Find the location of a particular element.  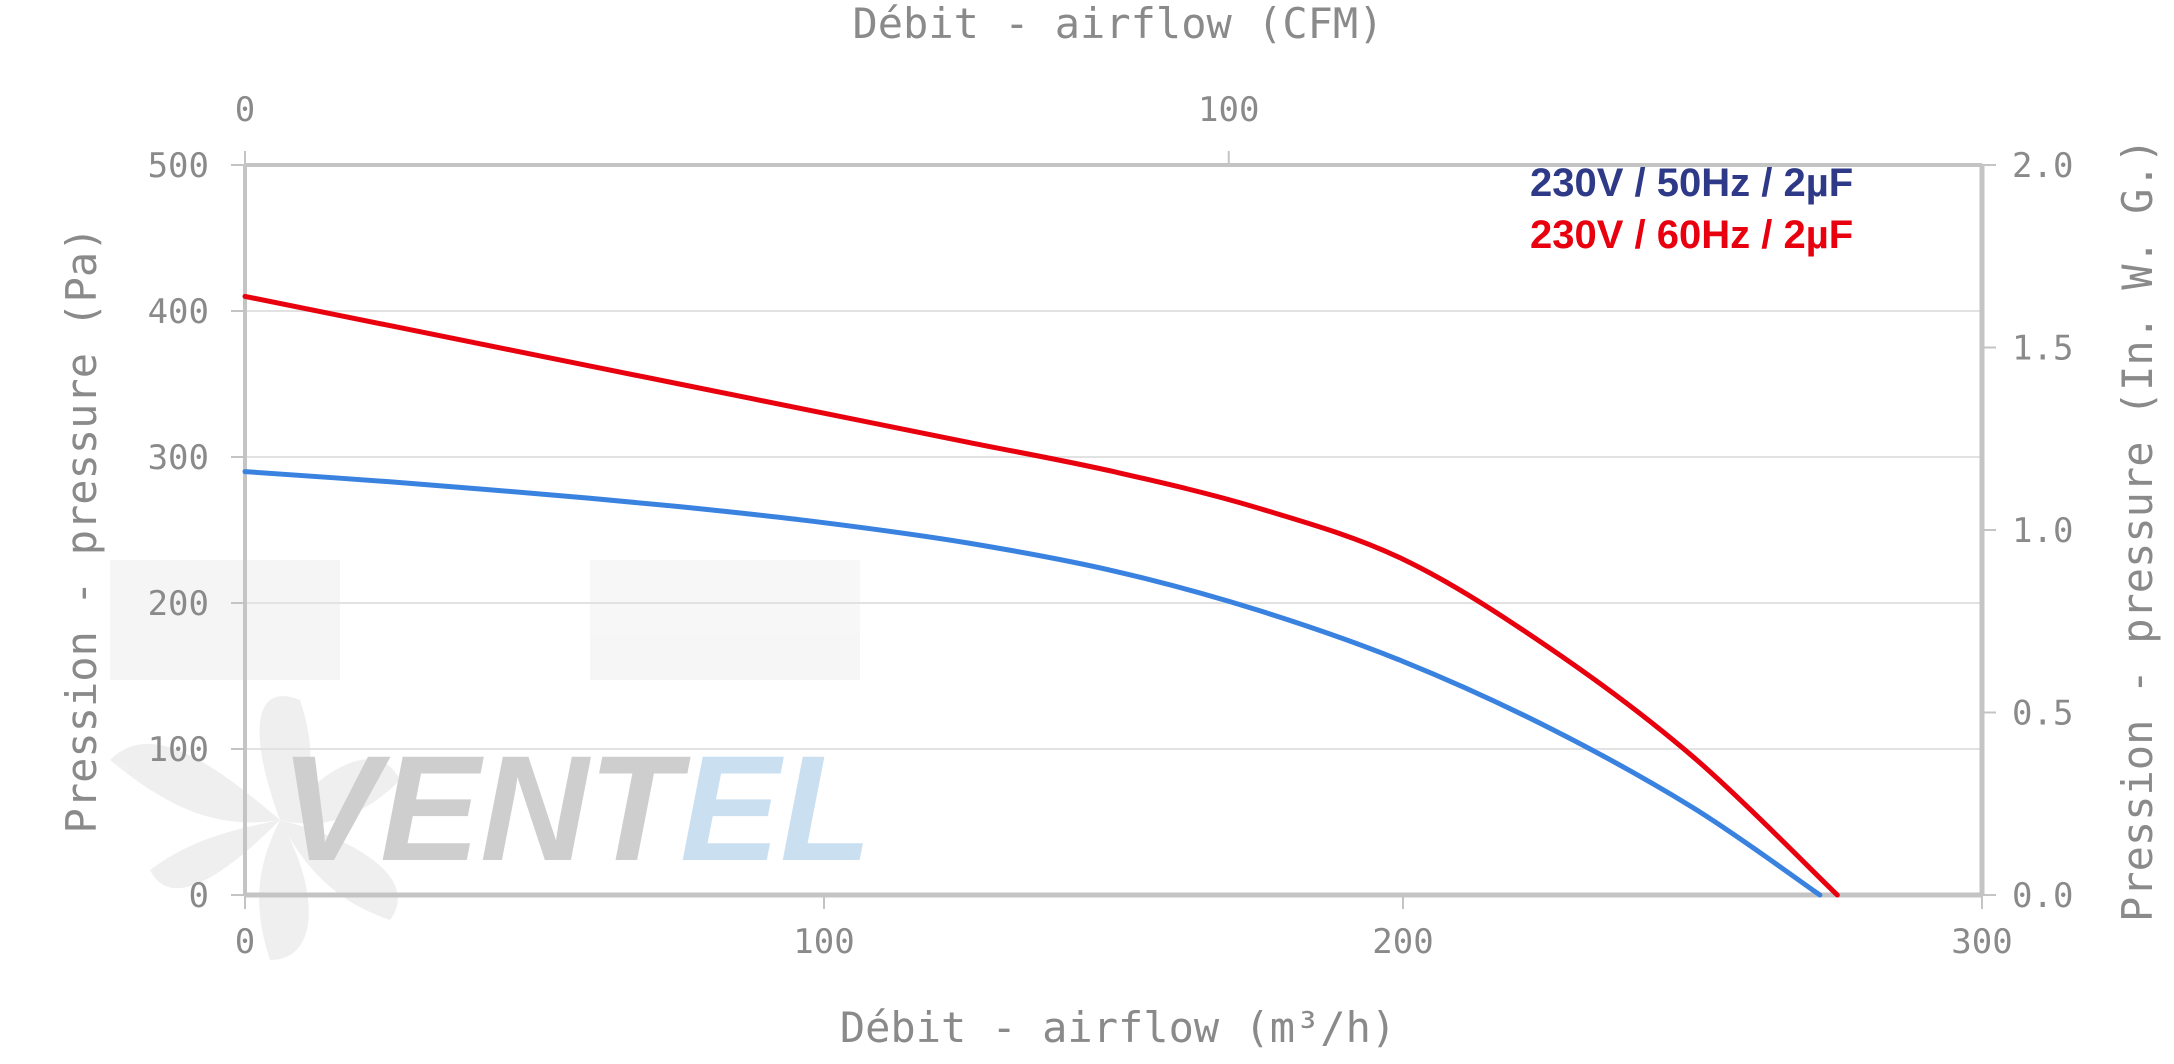

y2-tick-label: 0.0 is located at coordinates (2042, 896).